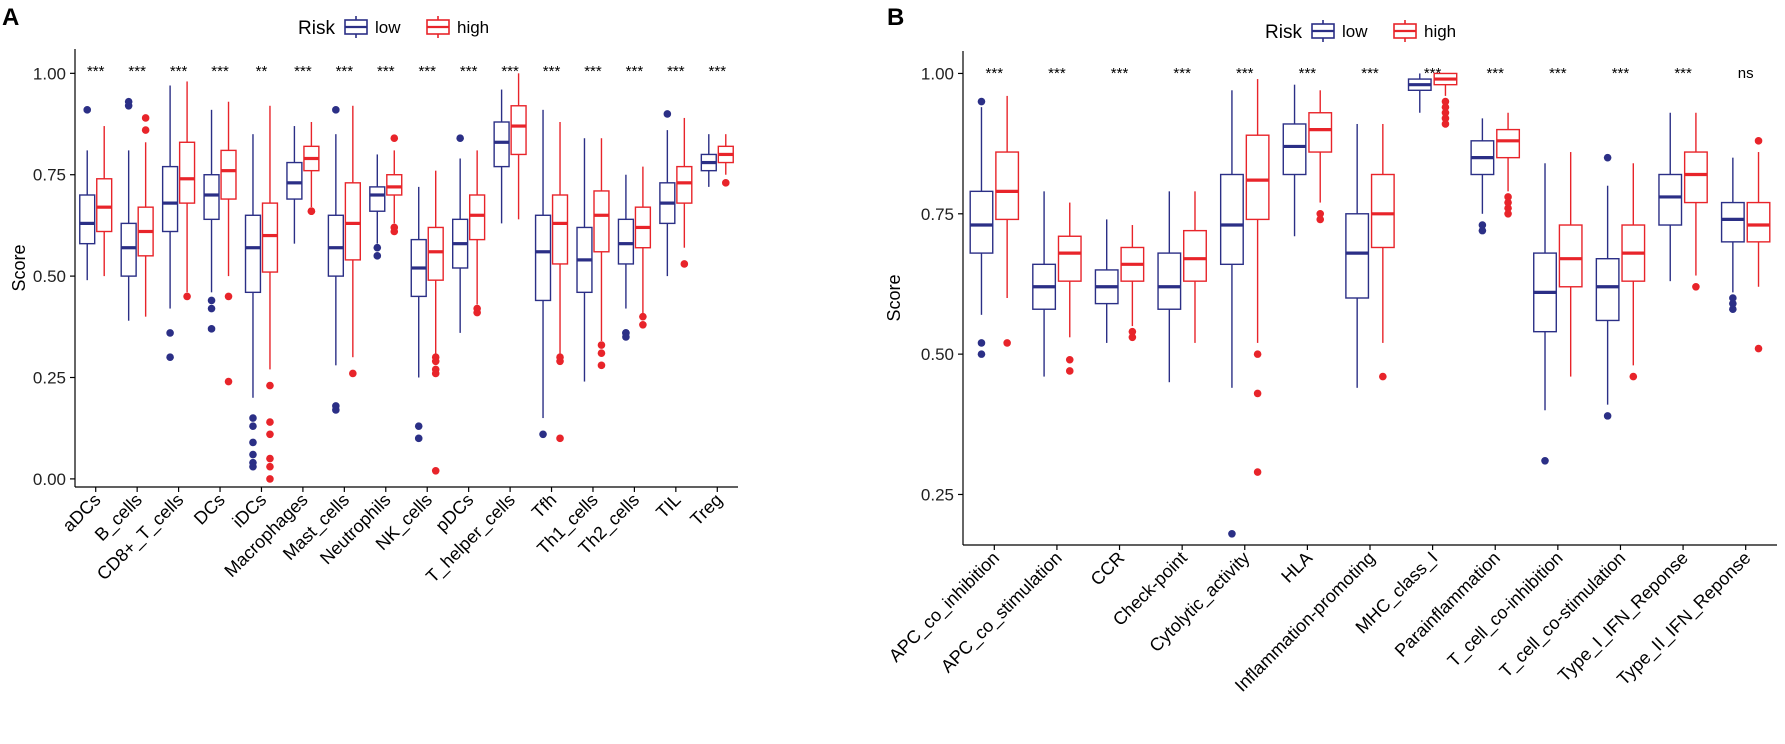  I want to click on box-low-Inflammation-promoting, so click(1357, 255).